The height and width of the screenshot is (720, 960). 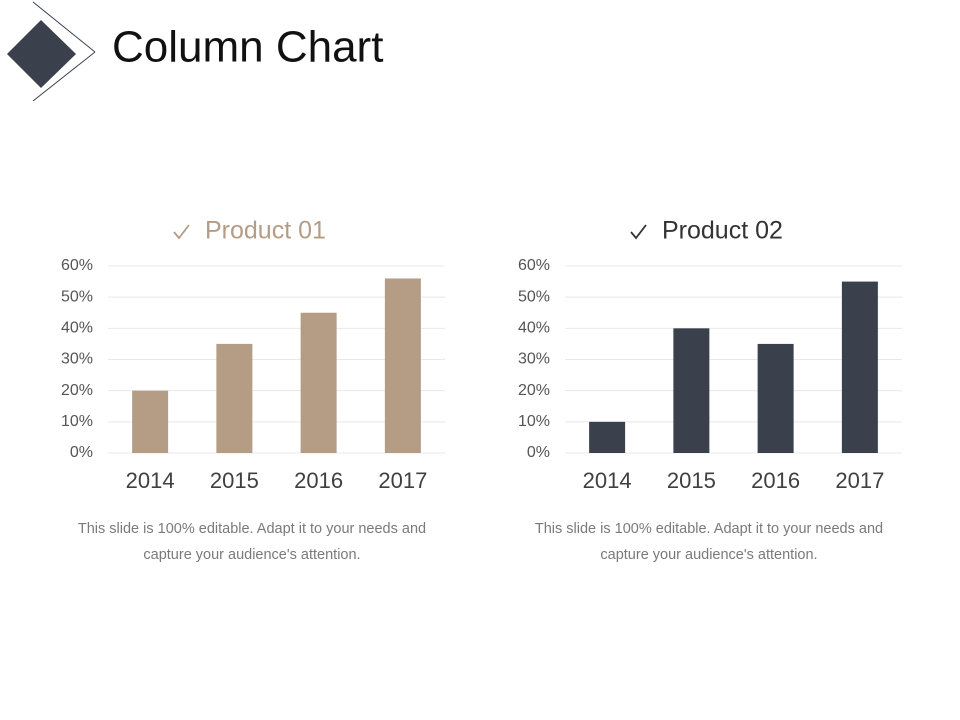 I want to click on decor-diamond, so click(x=41, y=54).